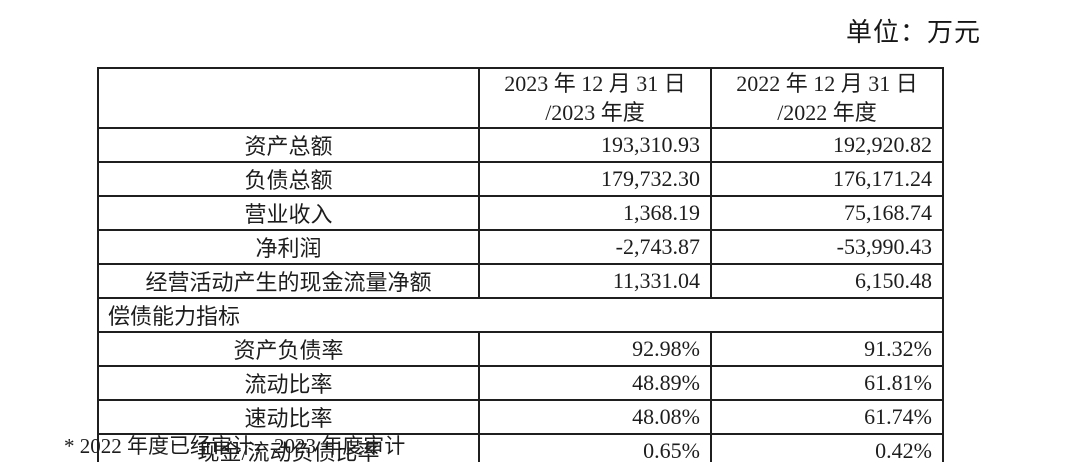  I want to click on table-row-quick-ratio: 速动比率 48.08% 61.74%, so click(520, 417).